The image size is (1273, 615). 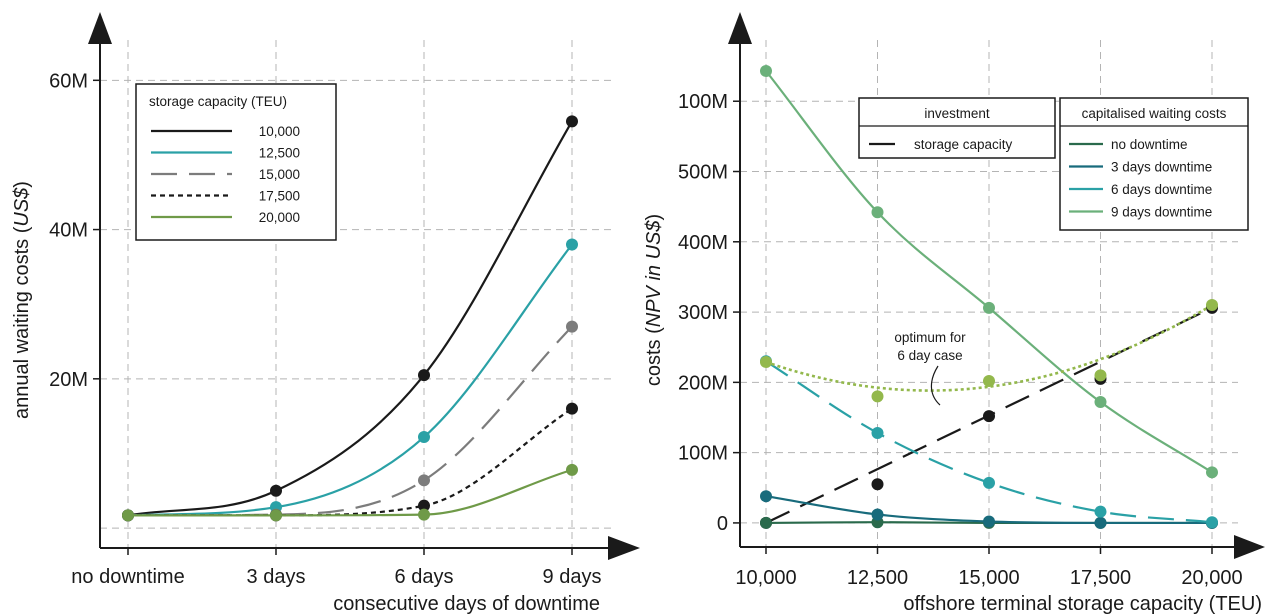 I want to click on waiting-legend-title: capitalised waiting costs, so click(x=1154, y=113).